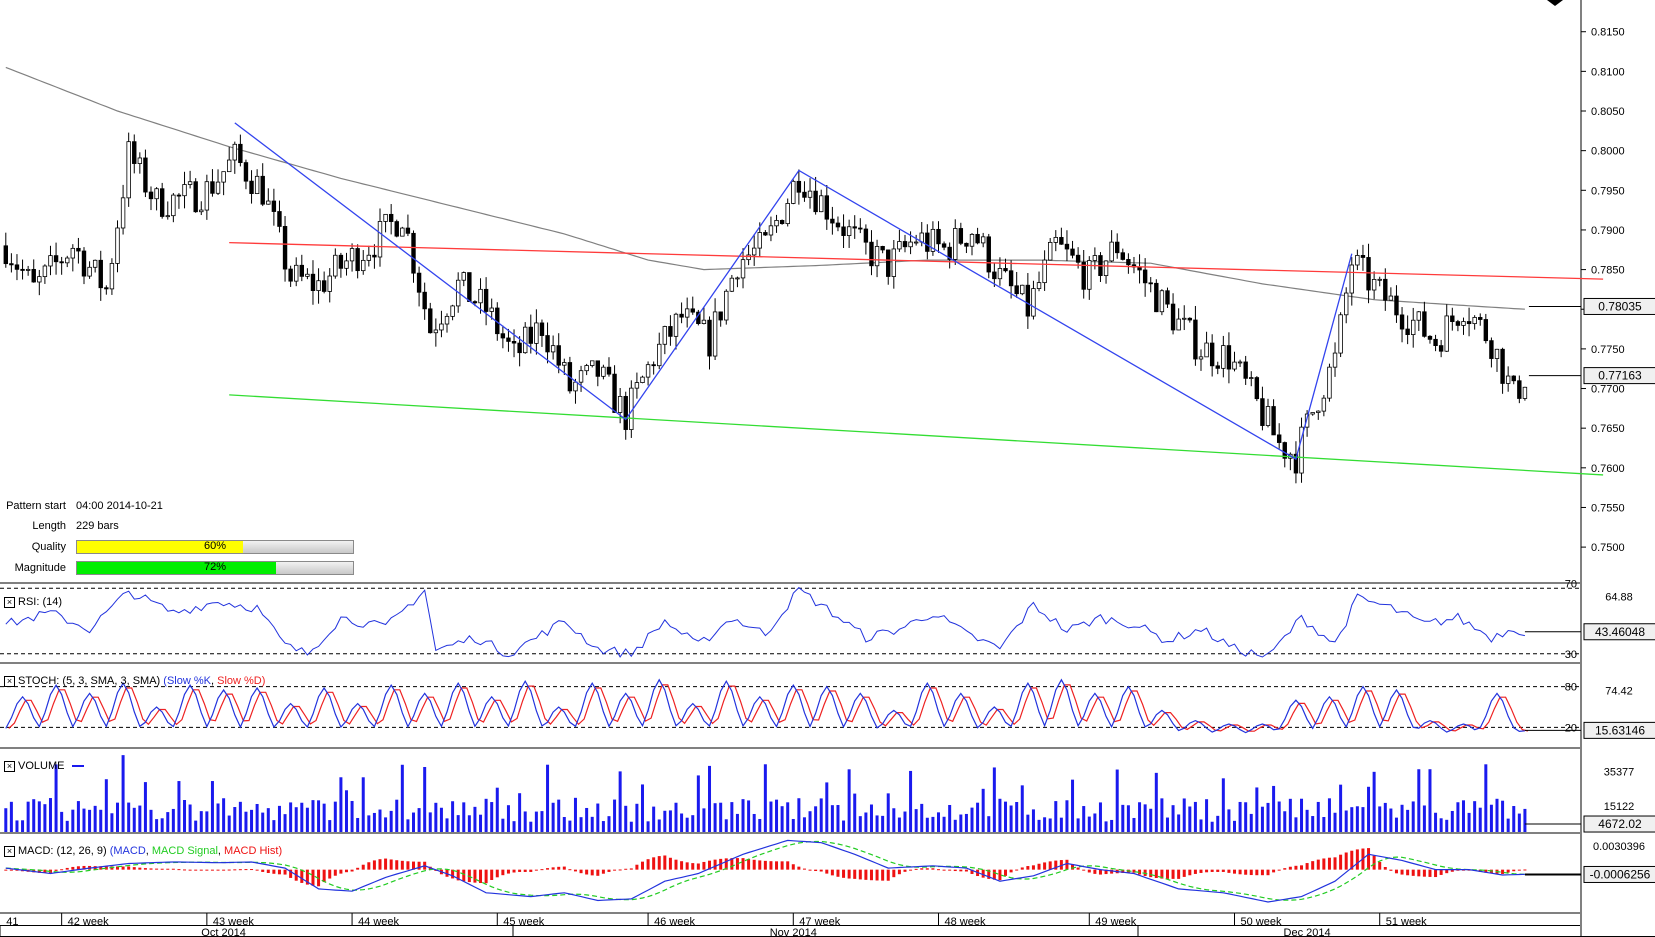 The width and height of the screenshot is (1655, 937). What do you see at coordinates (1608, 152) in the screenshot?
I see `price-tick-label: 0.8000` at bounding box center [1608, 152].